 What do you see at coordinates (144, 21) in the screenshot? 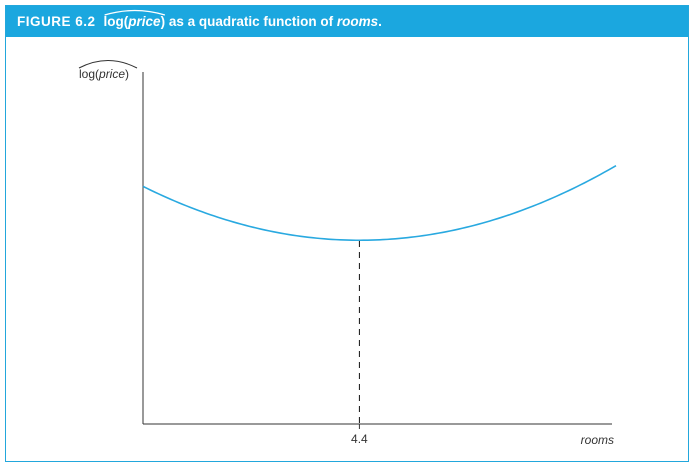
I see `title-hat-var: price` at bounding box center [144, 21].